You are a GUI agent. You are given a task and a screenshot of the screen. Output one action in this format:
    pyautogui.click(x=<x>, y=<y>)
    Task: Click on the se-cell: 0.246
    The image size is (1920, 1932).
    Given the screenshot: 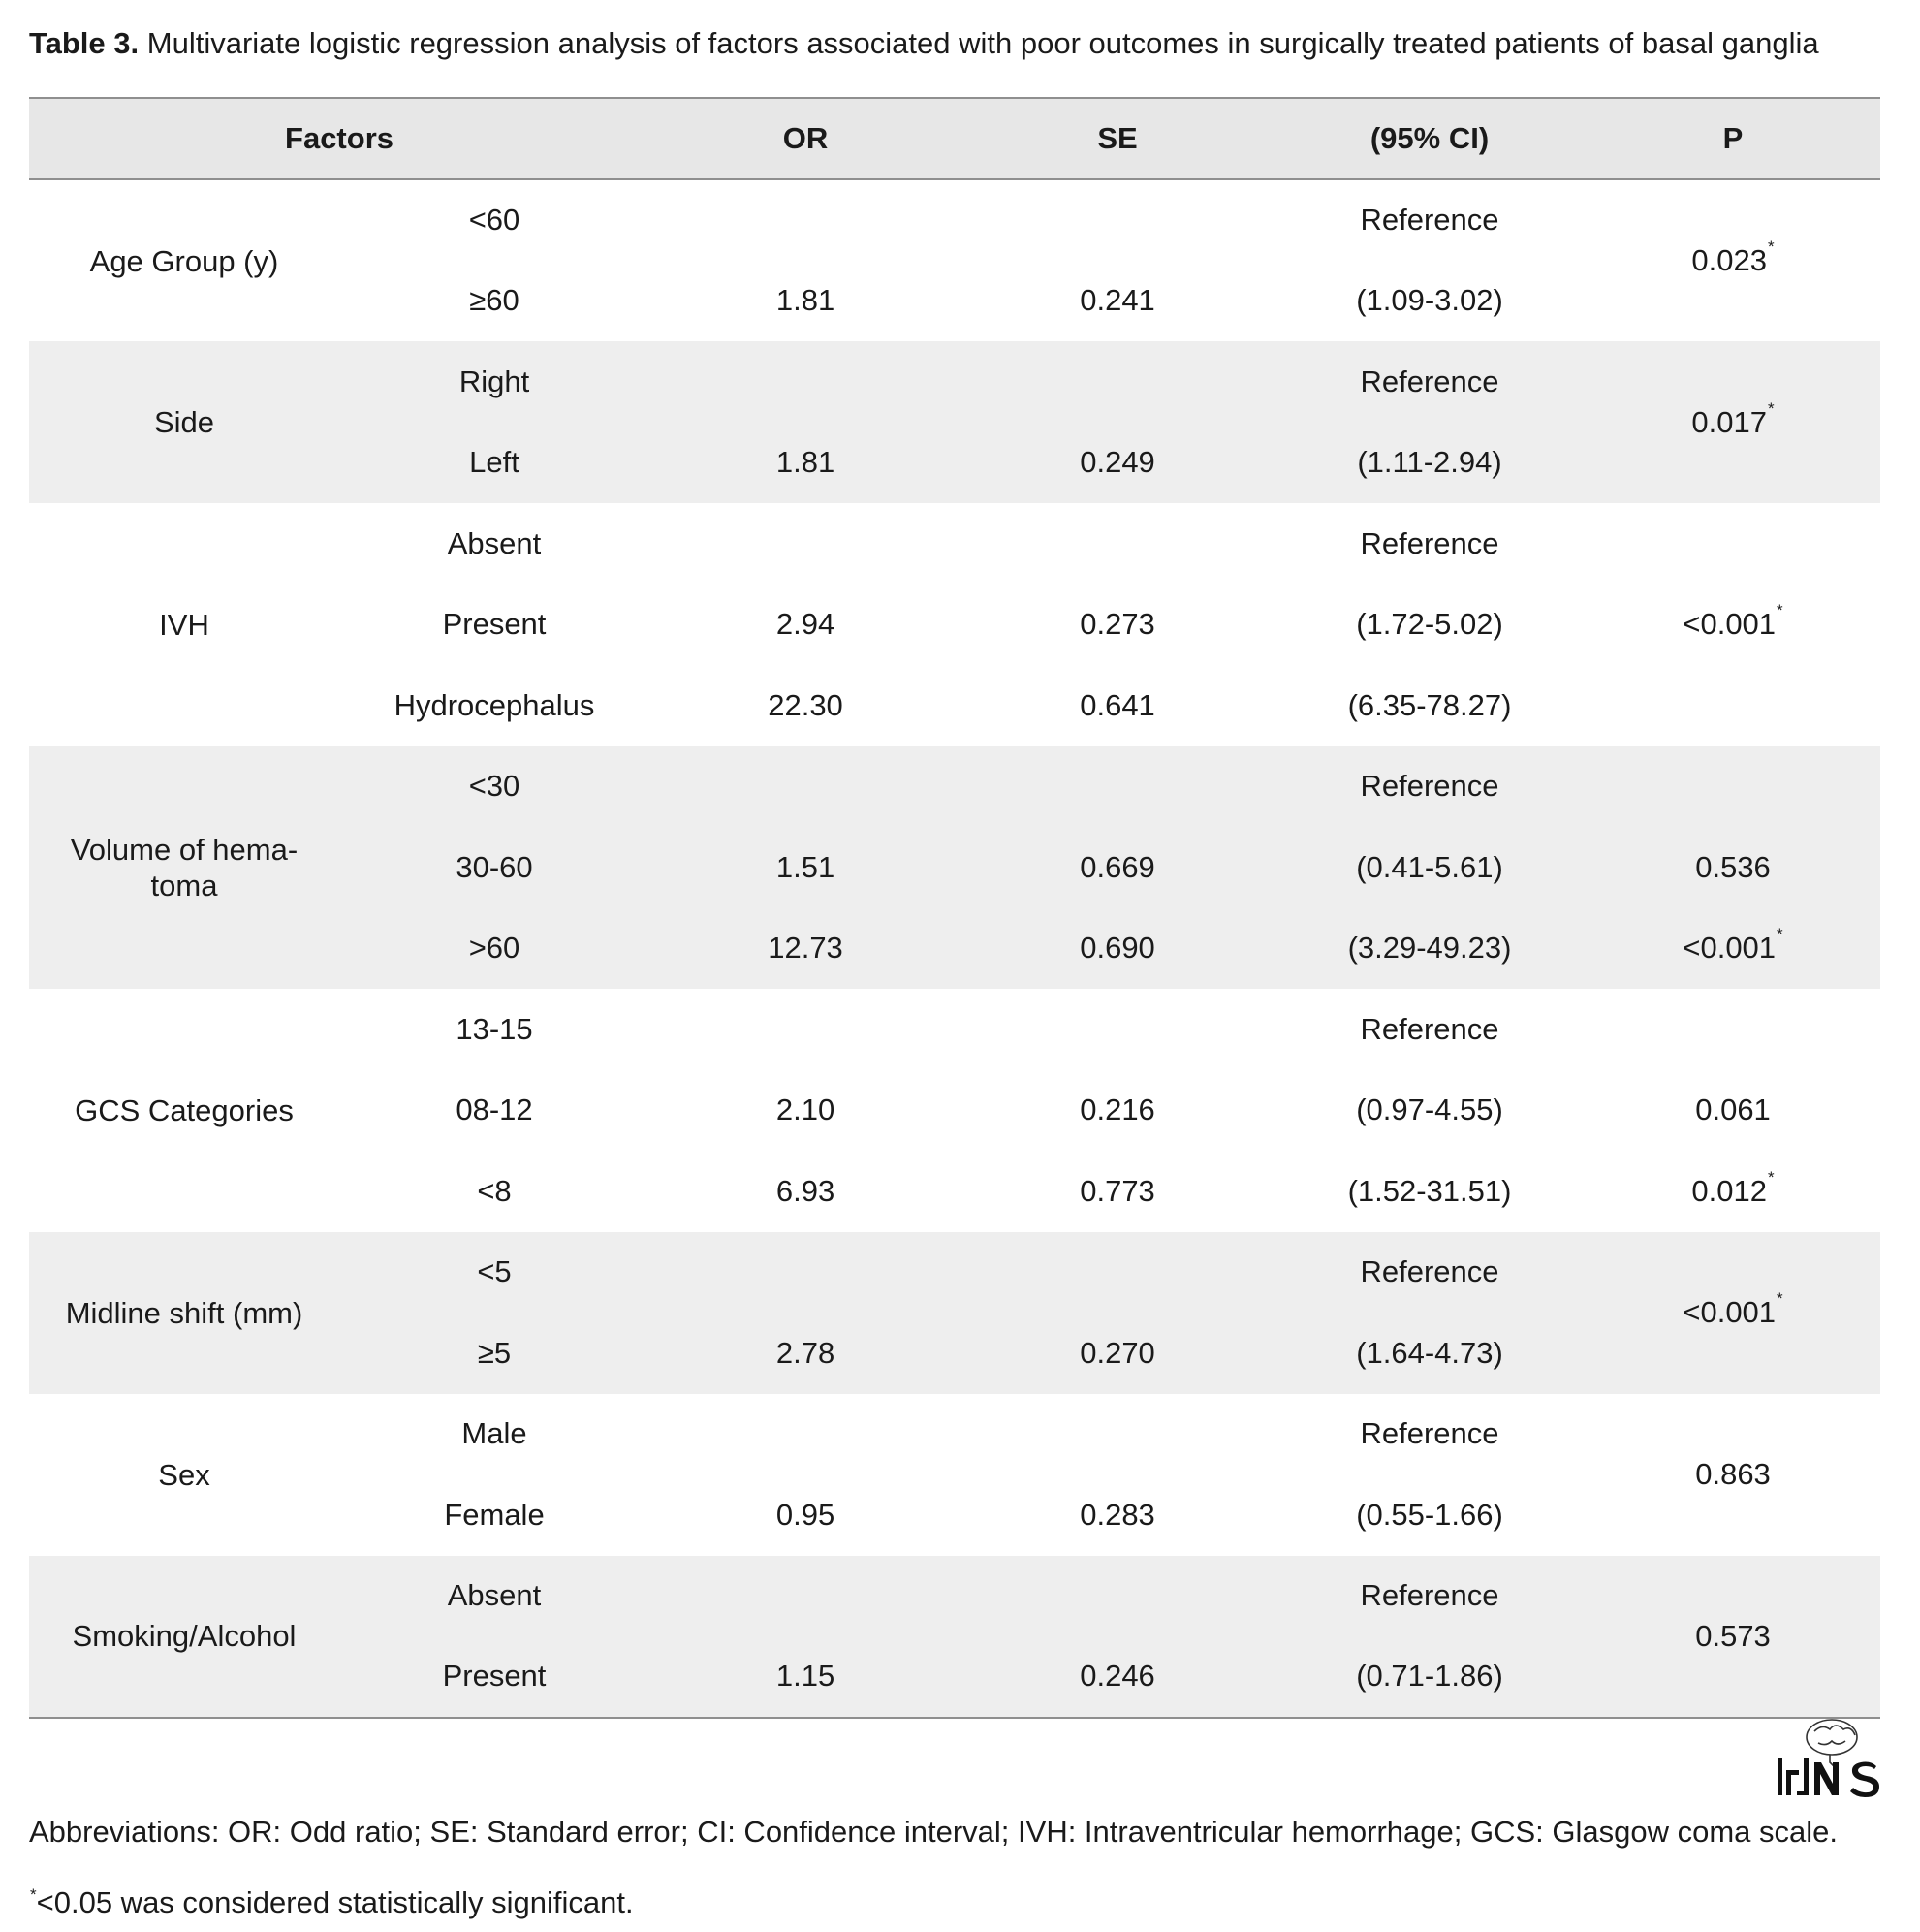 What is the action you would take?
    pyautogui.click(x=1117, y=1676)
    